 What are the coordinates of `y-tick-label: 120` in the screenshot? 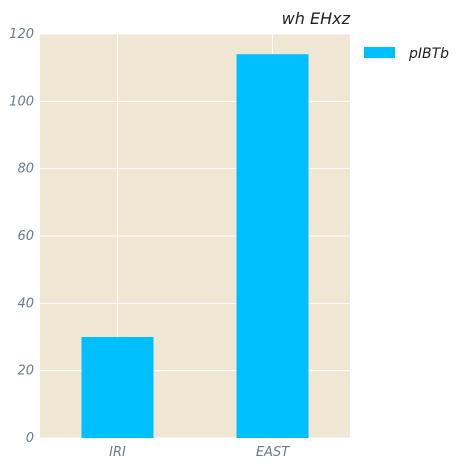 It's located at (21, 34).